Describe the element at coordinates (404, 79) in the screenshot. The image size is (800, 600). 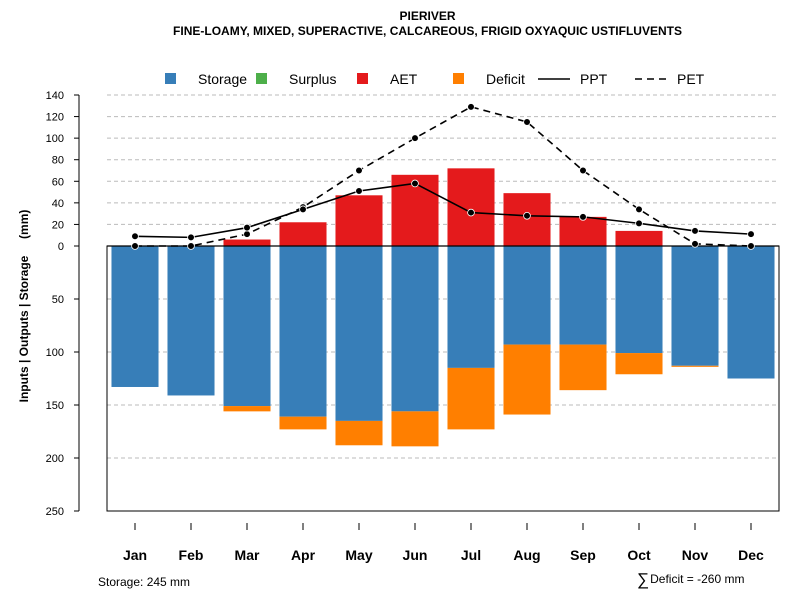
I see `legend-label: AET` at that location.